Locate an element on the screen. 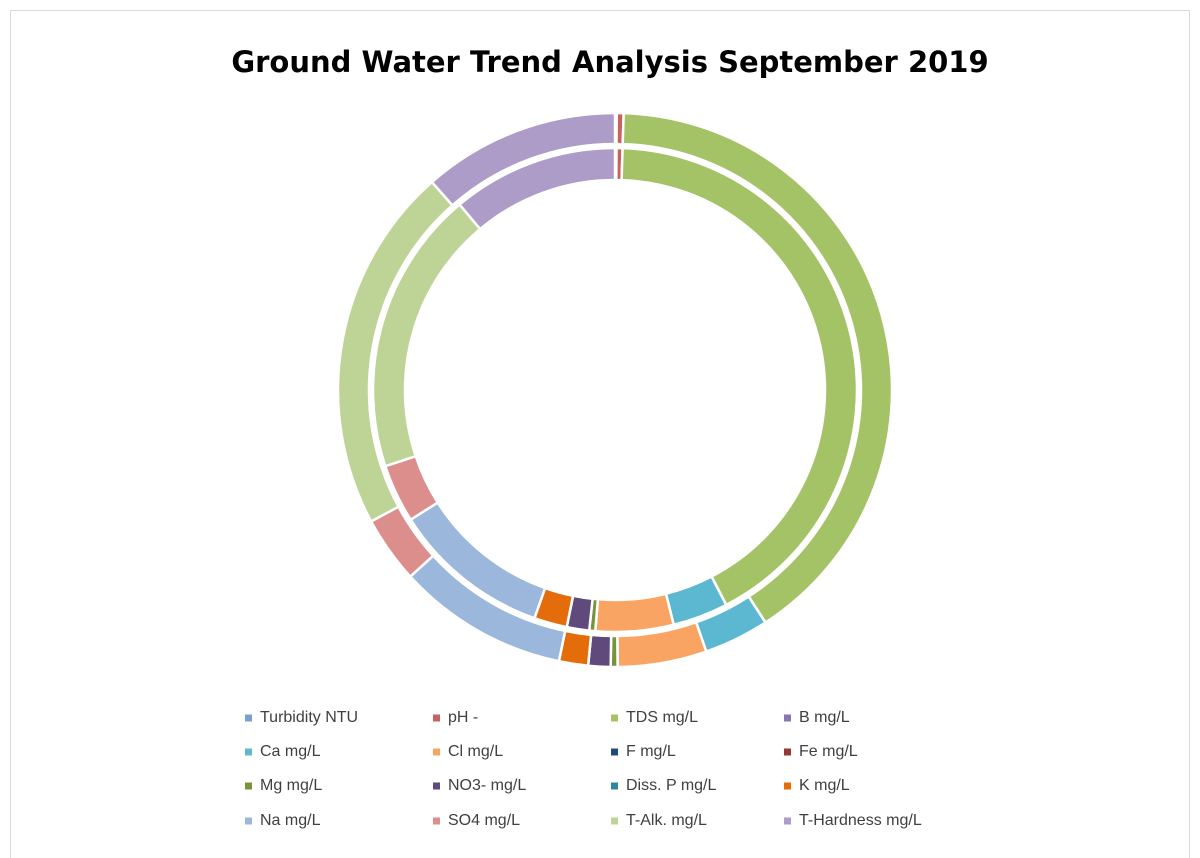  legend-label: NO3- mg/L is located at coordinates (487, 785).